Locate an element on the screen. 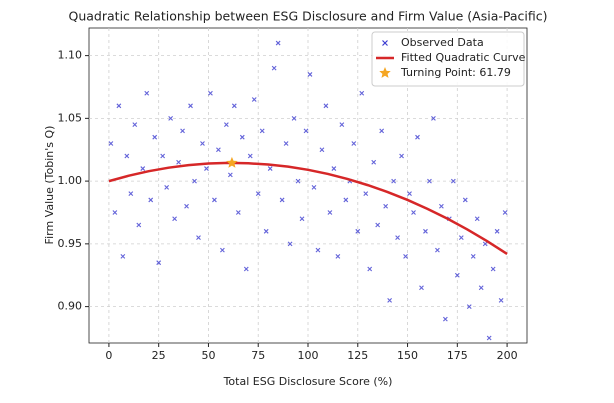 This screenshot has height=403, width=614. x-tick-label: 50 is located at coordinates (208, 355).